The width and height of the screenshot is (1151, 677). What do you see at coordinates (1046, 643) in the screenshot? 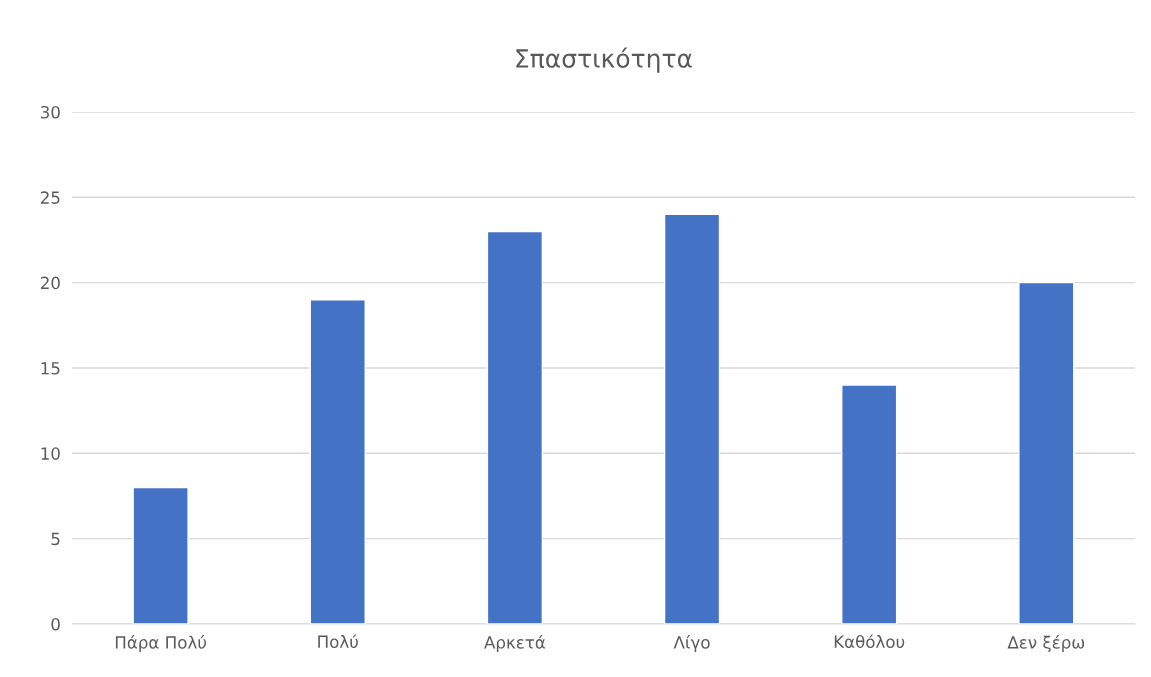
I see `x-tick-label: Δεν ξέρω` at bounding box center [1046, 643].